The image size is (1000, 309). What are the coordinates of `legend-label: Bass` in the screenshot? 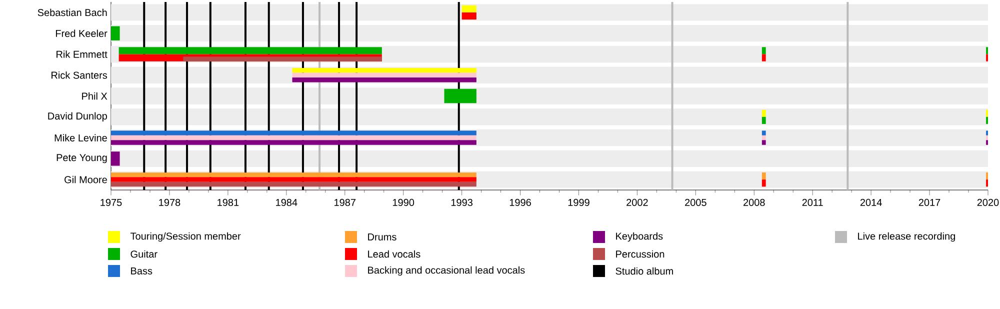 It's located at (141, 270).